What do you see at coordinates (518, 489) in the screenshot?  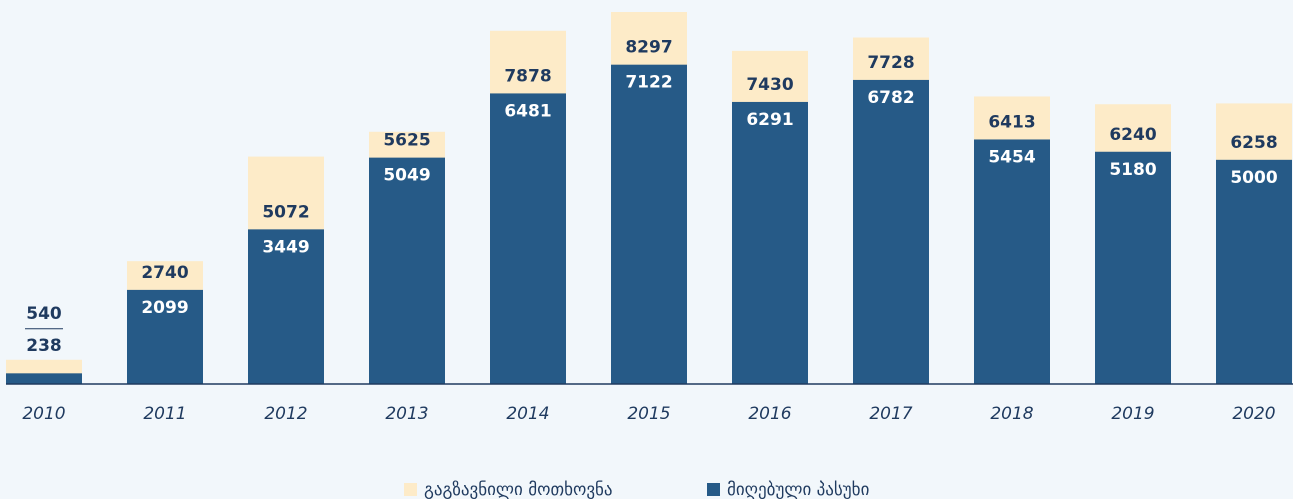 I see `legend-label: გაგზავნილი მოთხოვნა` at bounding box center [518, 489].